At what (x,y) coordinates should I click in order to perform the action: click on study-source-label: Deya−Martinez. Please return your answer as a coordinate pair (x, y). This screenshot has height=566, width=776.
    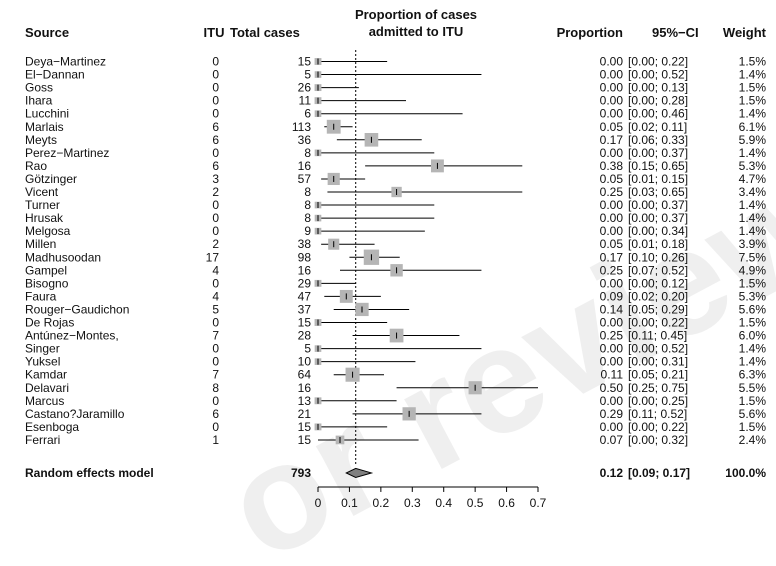
    Looking at the image, I should click on (65, 62).